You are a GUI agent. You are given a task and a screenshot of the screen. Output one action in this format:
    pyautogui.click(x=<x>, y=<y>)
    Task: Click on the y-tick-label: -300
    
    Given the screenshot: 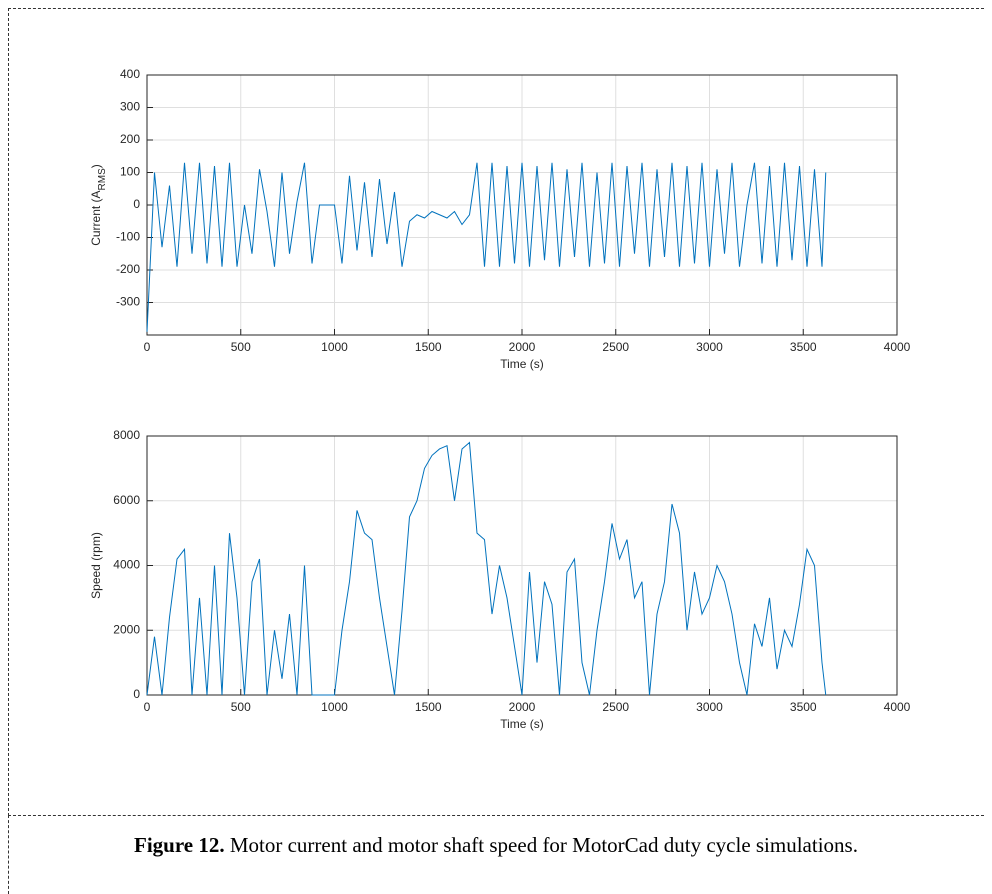 What is the action you would take?
    pyautogui.click(x=128, y=302)
    